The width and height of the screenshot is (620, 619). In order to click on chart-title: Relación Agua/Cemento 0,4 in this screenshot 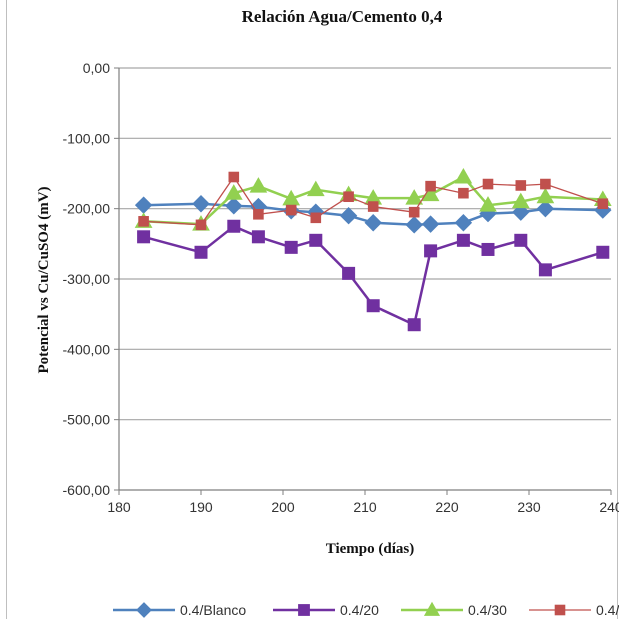, I will do `click(342, 16)`.